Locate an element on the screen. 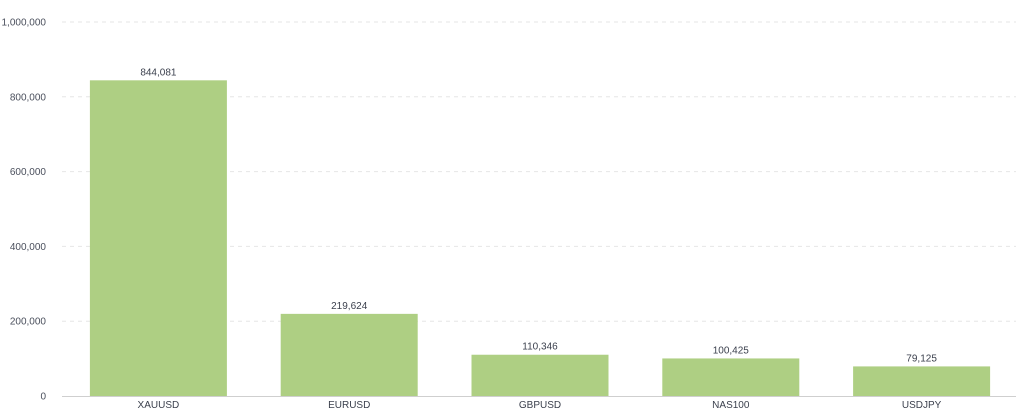 Image resolution: width=1024 pixels, height=418 pixels. data-label-gbpusd: 110,346 is located at coordinates (540, 347).